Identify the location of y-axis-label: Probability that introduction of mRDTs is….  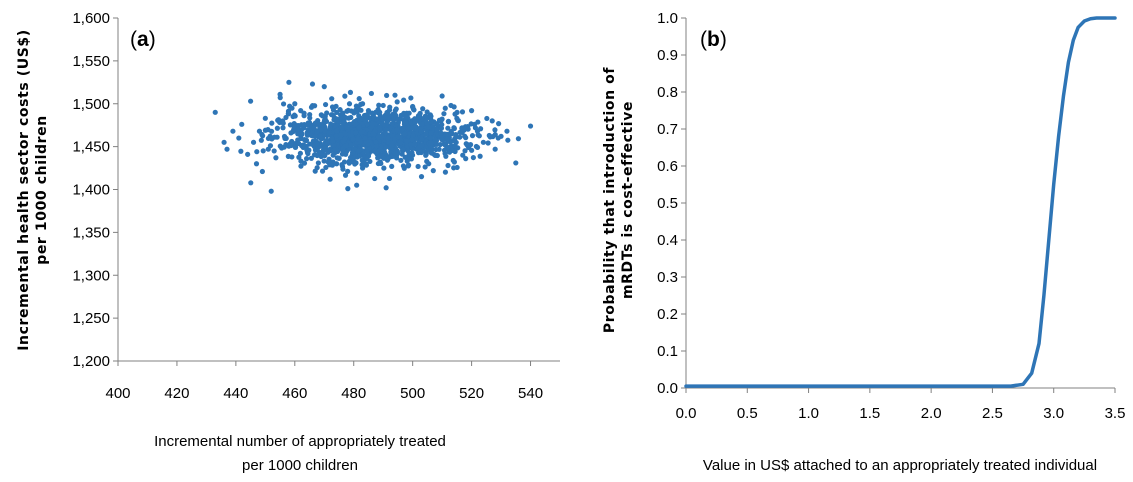
(619, 200).